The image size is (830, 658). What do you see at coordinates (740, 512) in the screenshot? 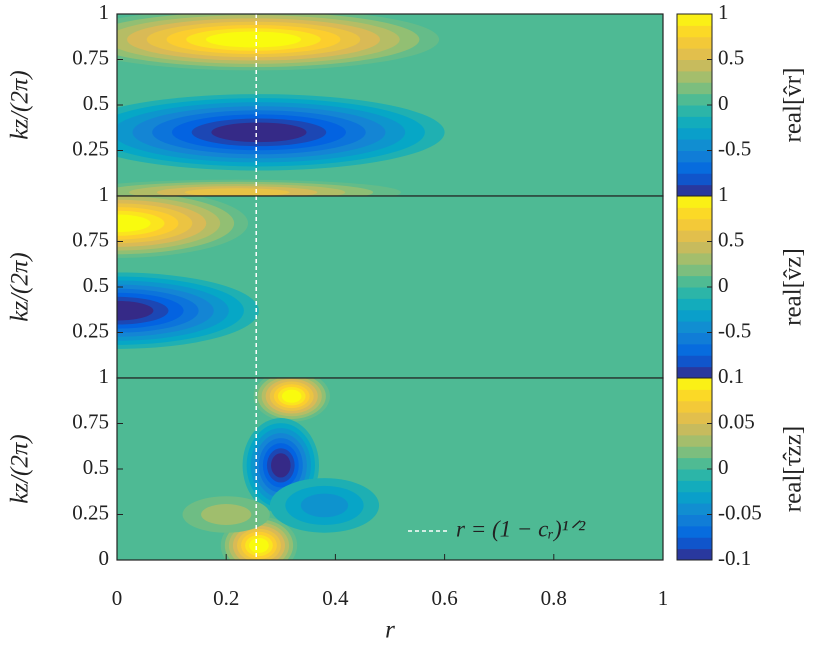
I see `colorbar-tick-label: -0.05` at bounding box center [740, 512].